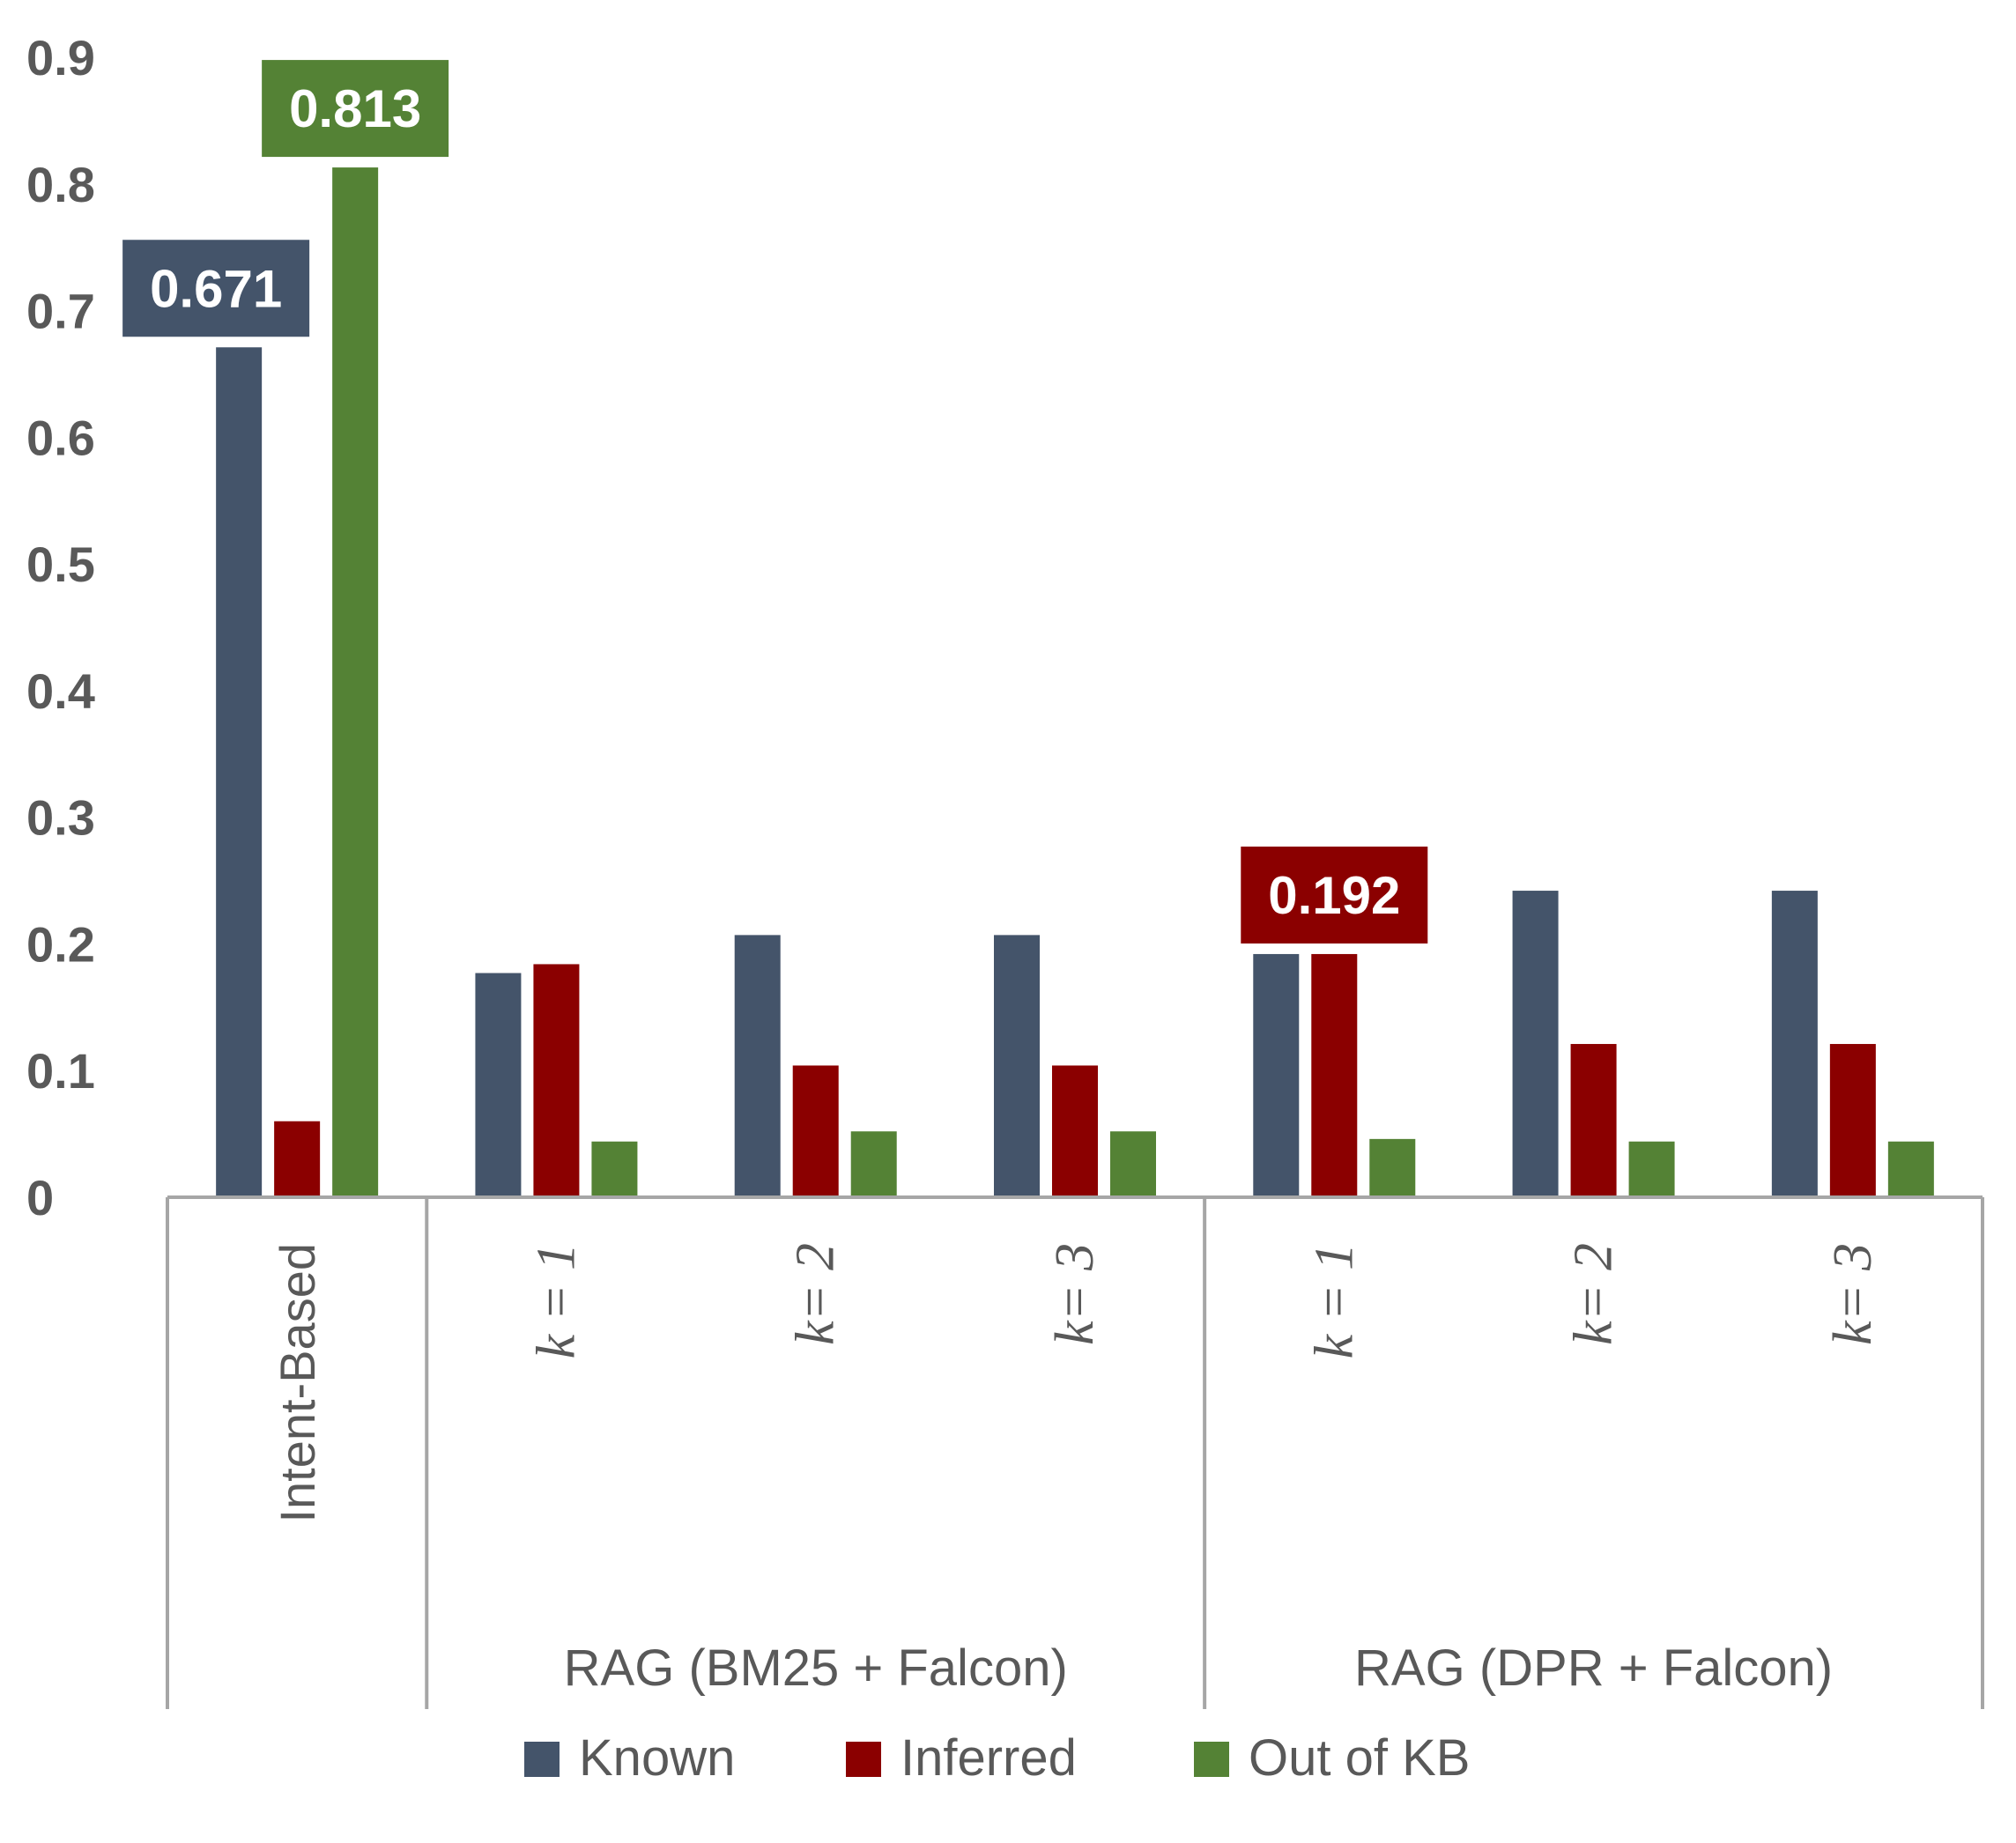 This screenshot has height=1843, width=2016. I want to click on y-tick-label: 0.2, so click(60, 944).